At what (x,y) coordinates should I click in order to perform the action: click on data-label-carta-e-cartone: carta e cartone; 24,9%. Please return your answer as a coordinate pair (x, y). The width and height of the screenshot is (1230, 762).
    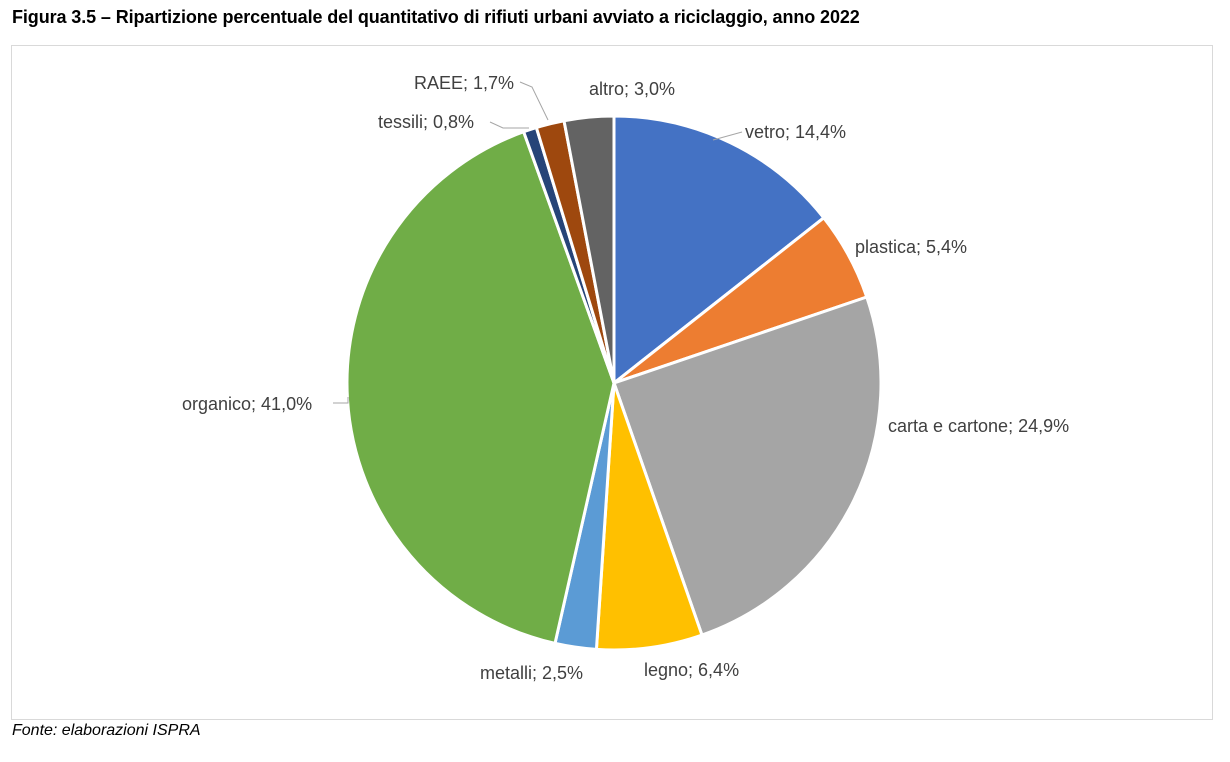
    Looking at the image, I should click on (978, 426).